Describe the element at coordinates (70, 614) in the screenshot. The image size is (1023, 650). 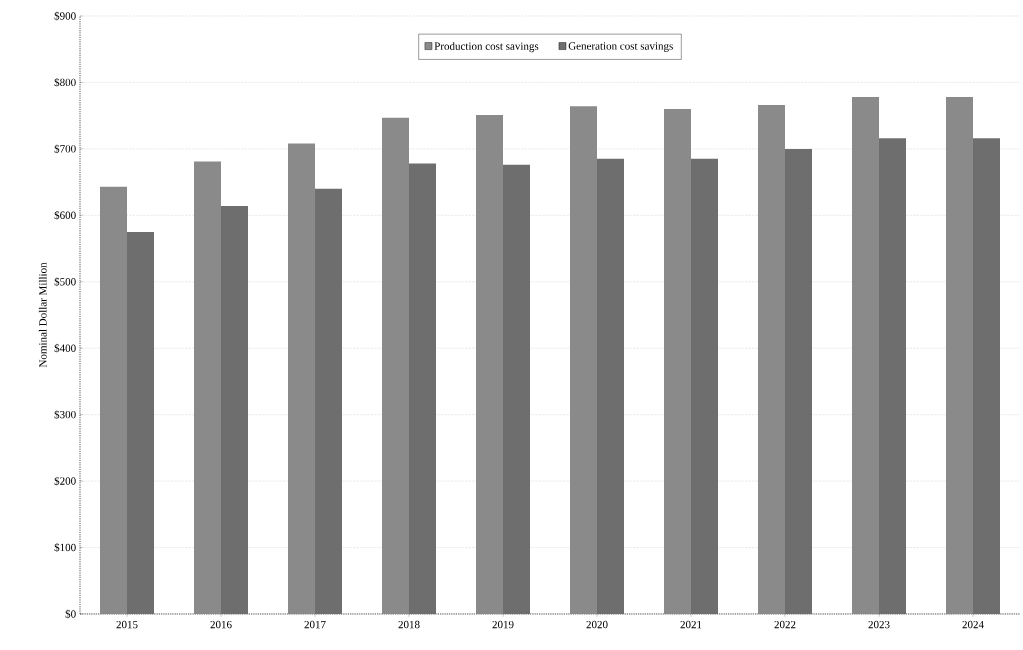
I see `y-tick-label: $0` at that location.